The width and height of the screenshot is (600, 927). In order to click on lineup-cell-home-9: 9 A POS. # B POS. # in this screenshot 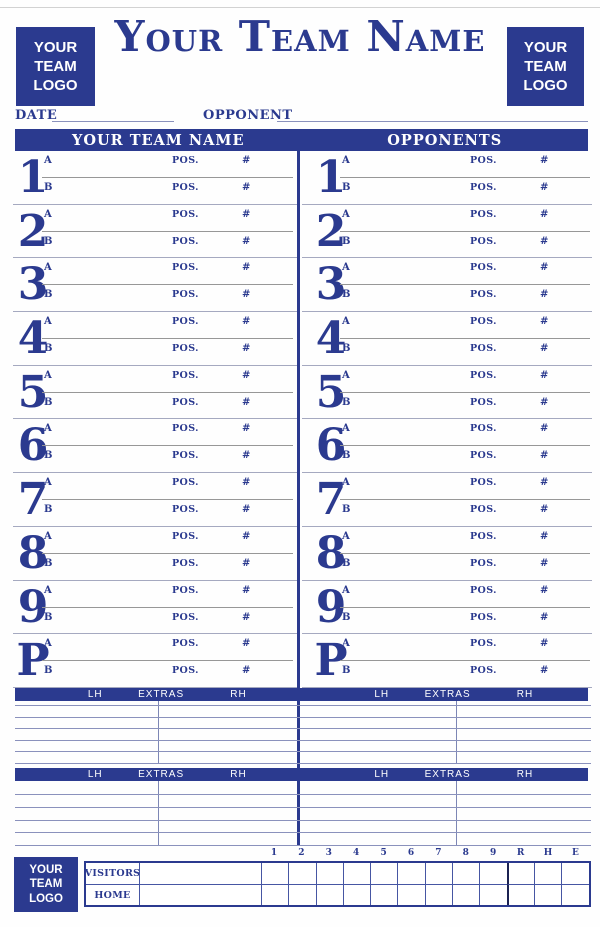, I will do `click(155, 608)`.